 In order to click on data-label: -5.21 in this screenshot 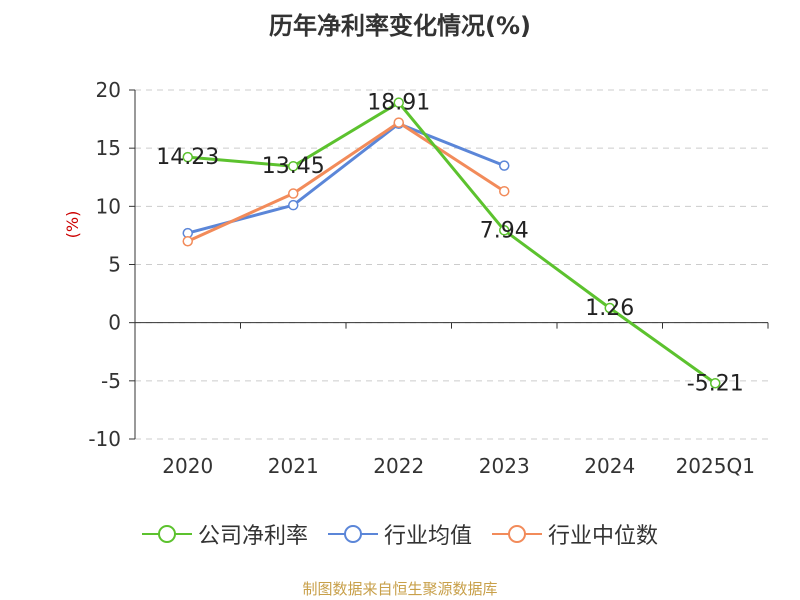, I will do `click(715, 383)`.